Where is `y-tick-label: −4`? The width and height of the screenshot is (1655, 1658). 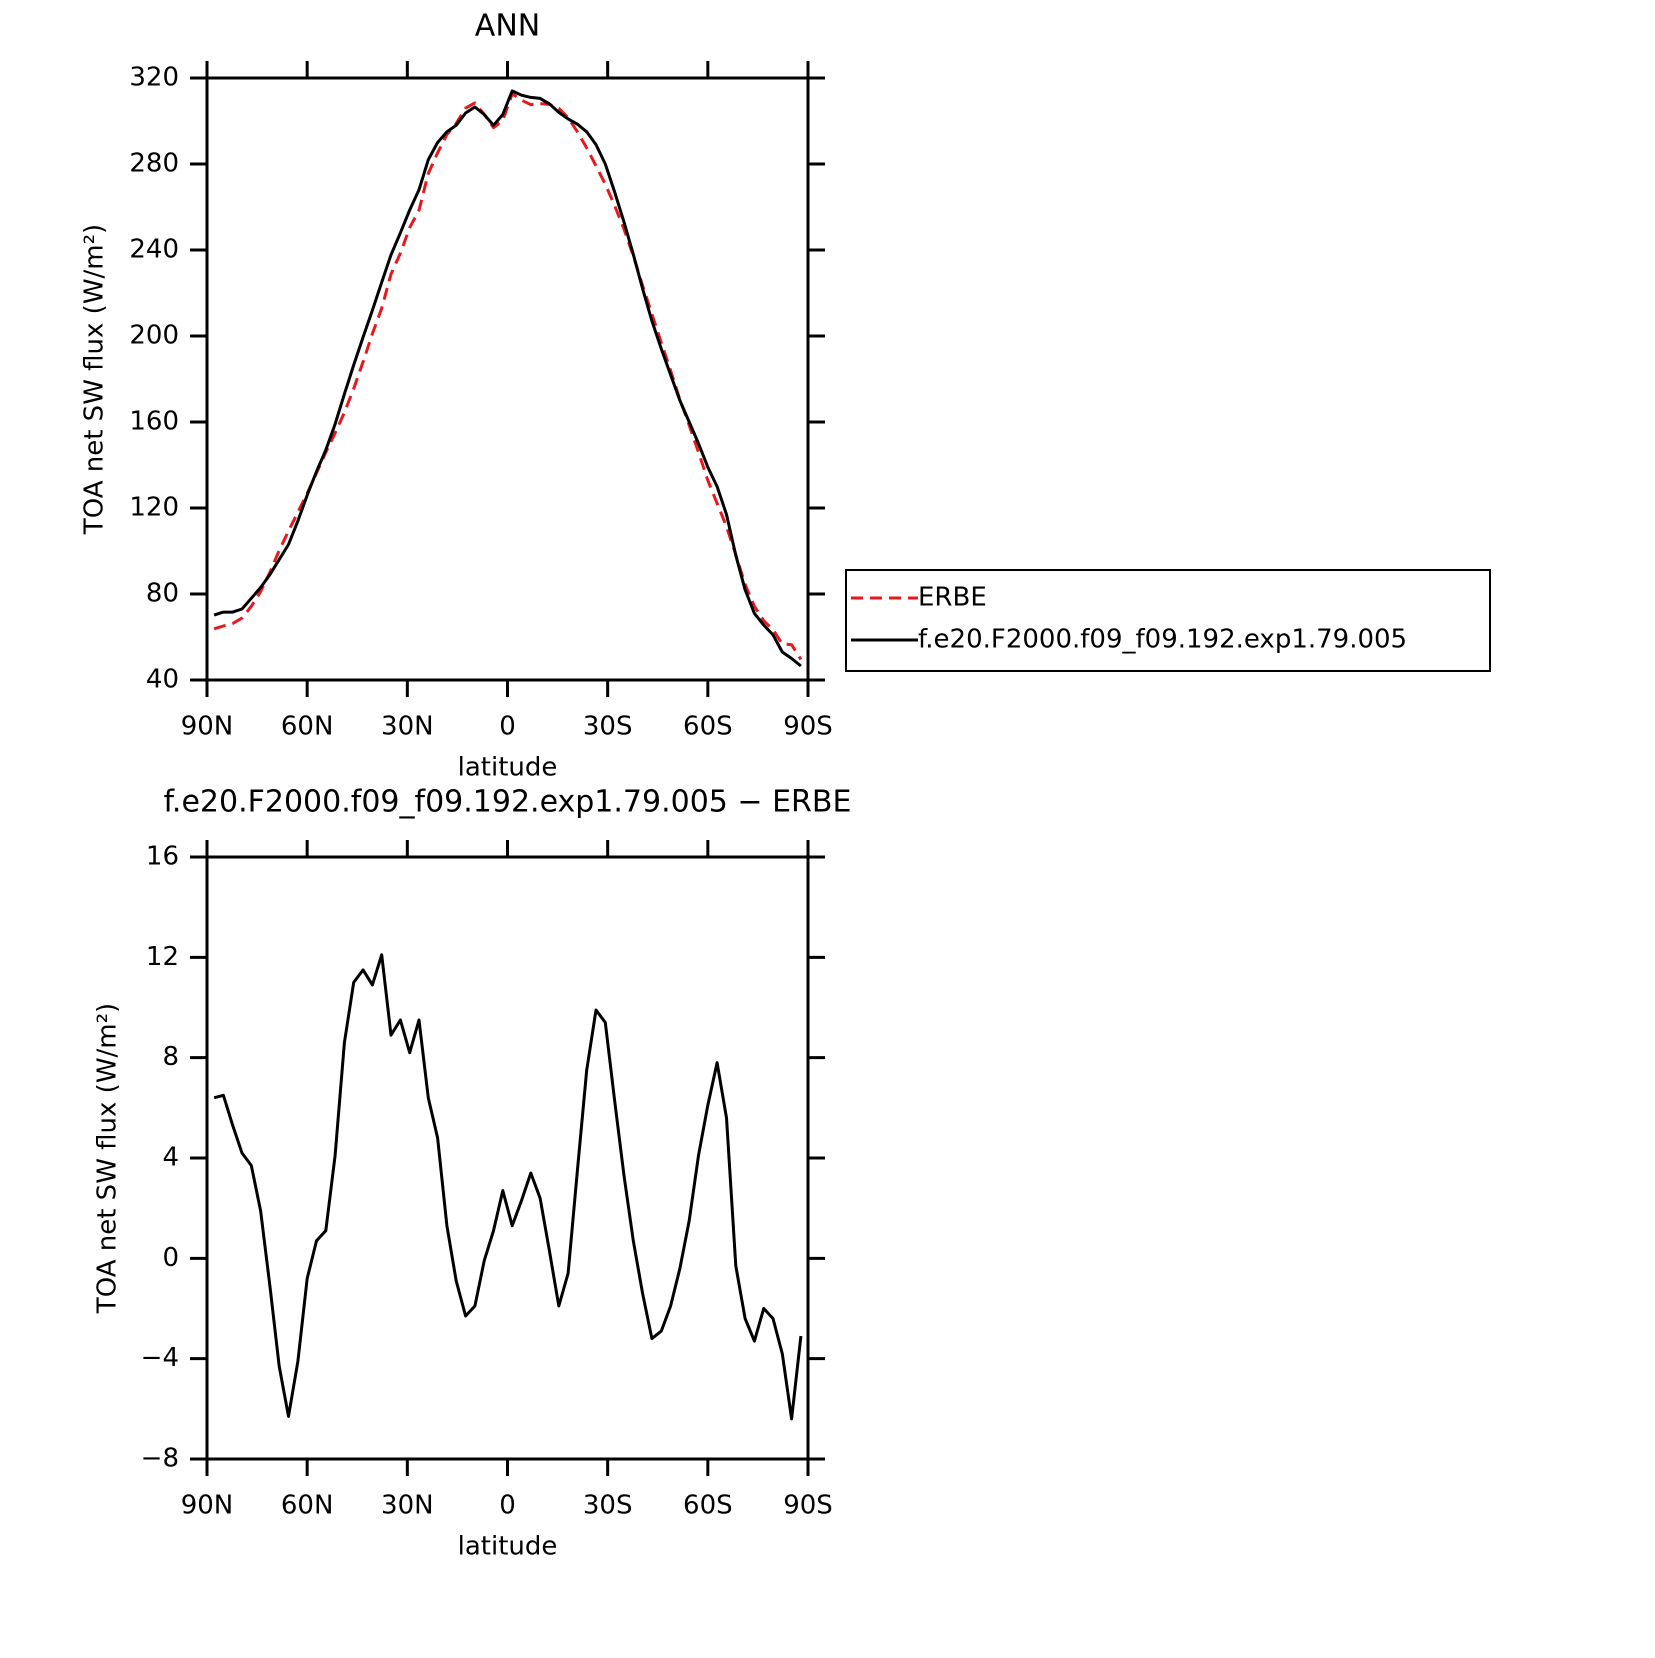
y-tick-label: −4 is located at coordinates (160, 1358).